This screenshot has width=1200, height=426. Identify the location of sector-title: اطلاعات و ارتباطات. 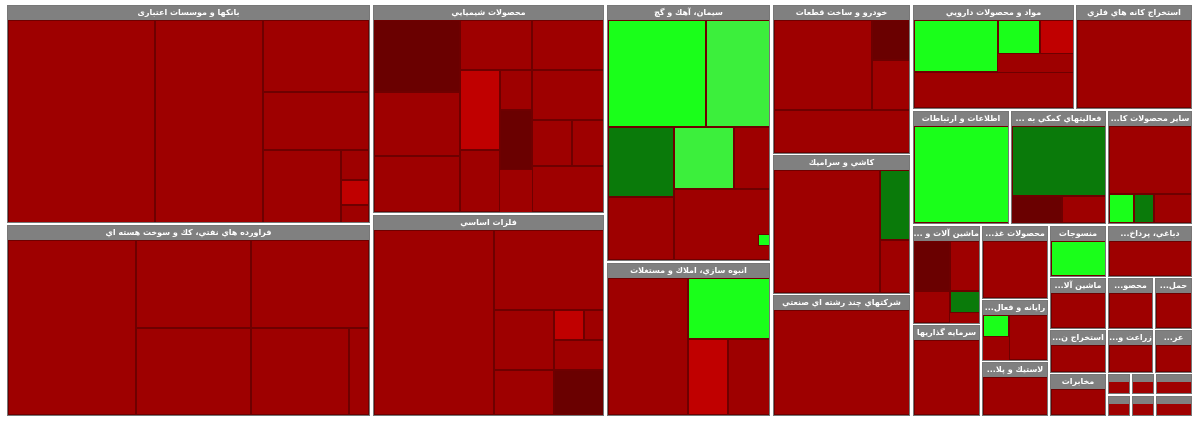
(961, 119).